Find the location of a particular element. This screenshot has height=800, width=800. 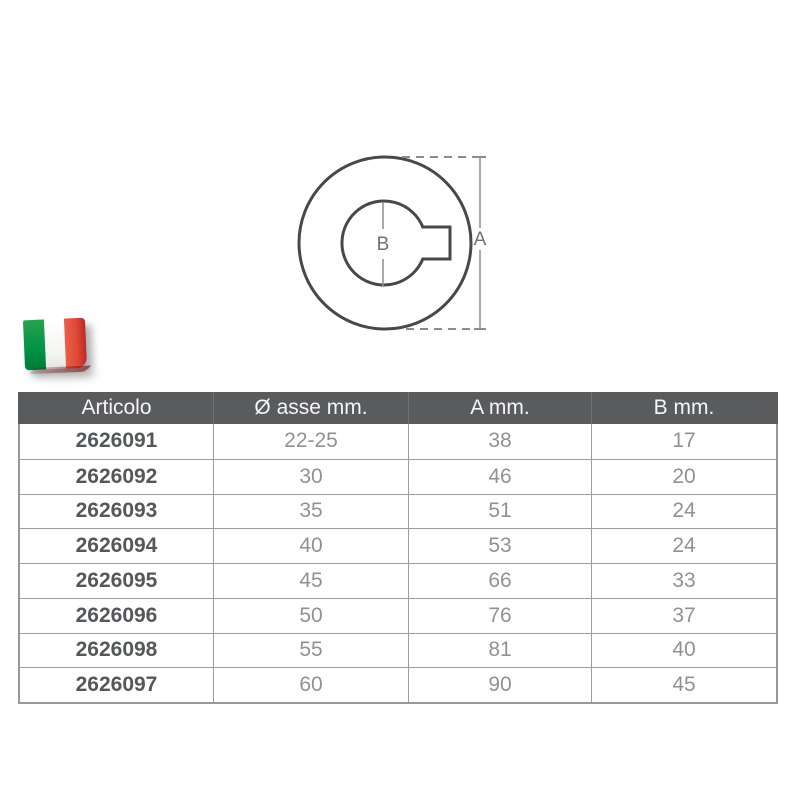

table-row: 2626098 55 81 40 is located at coordinates (398, 650).